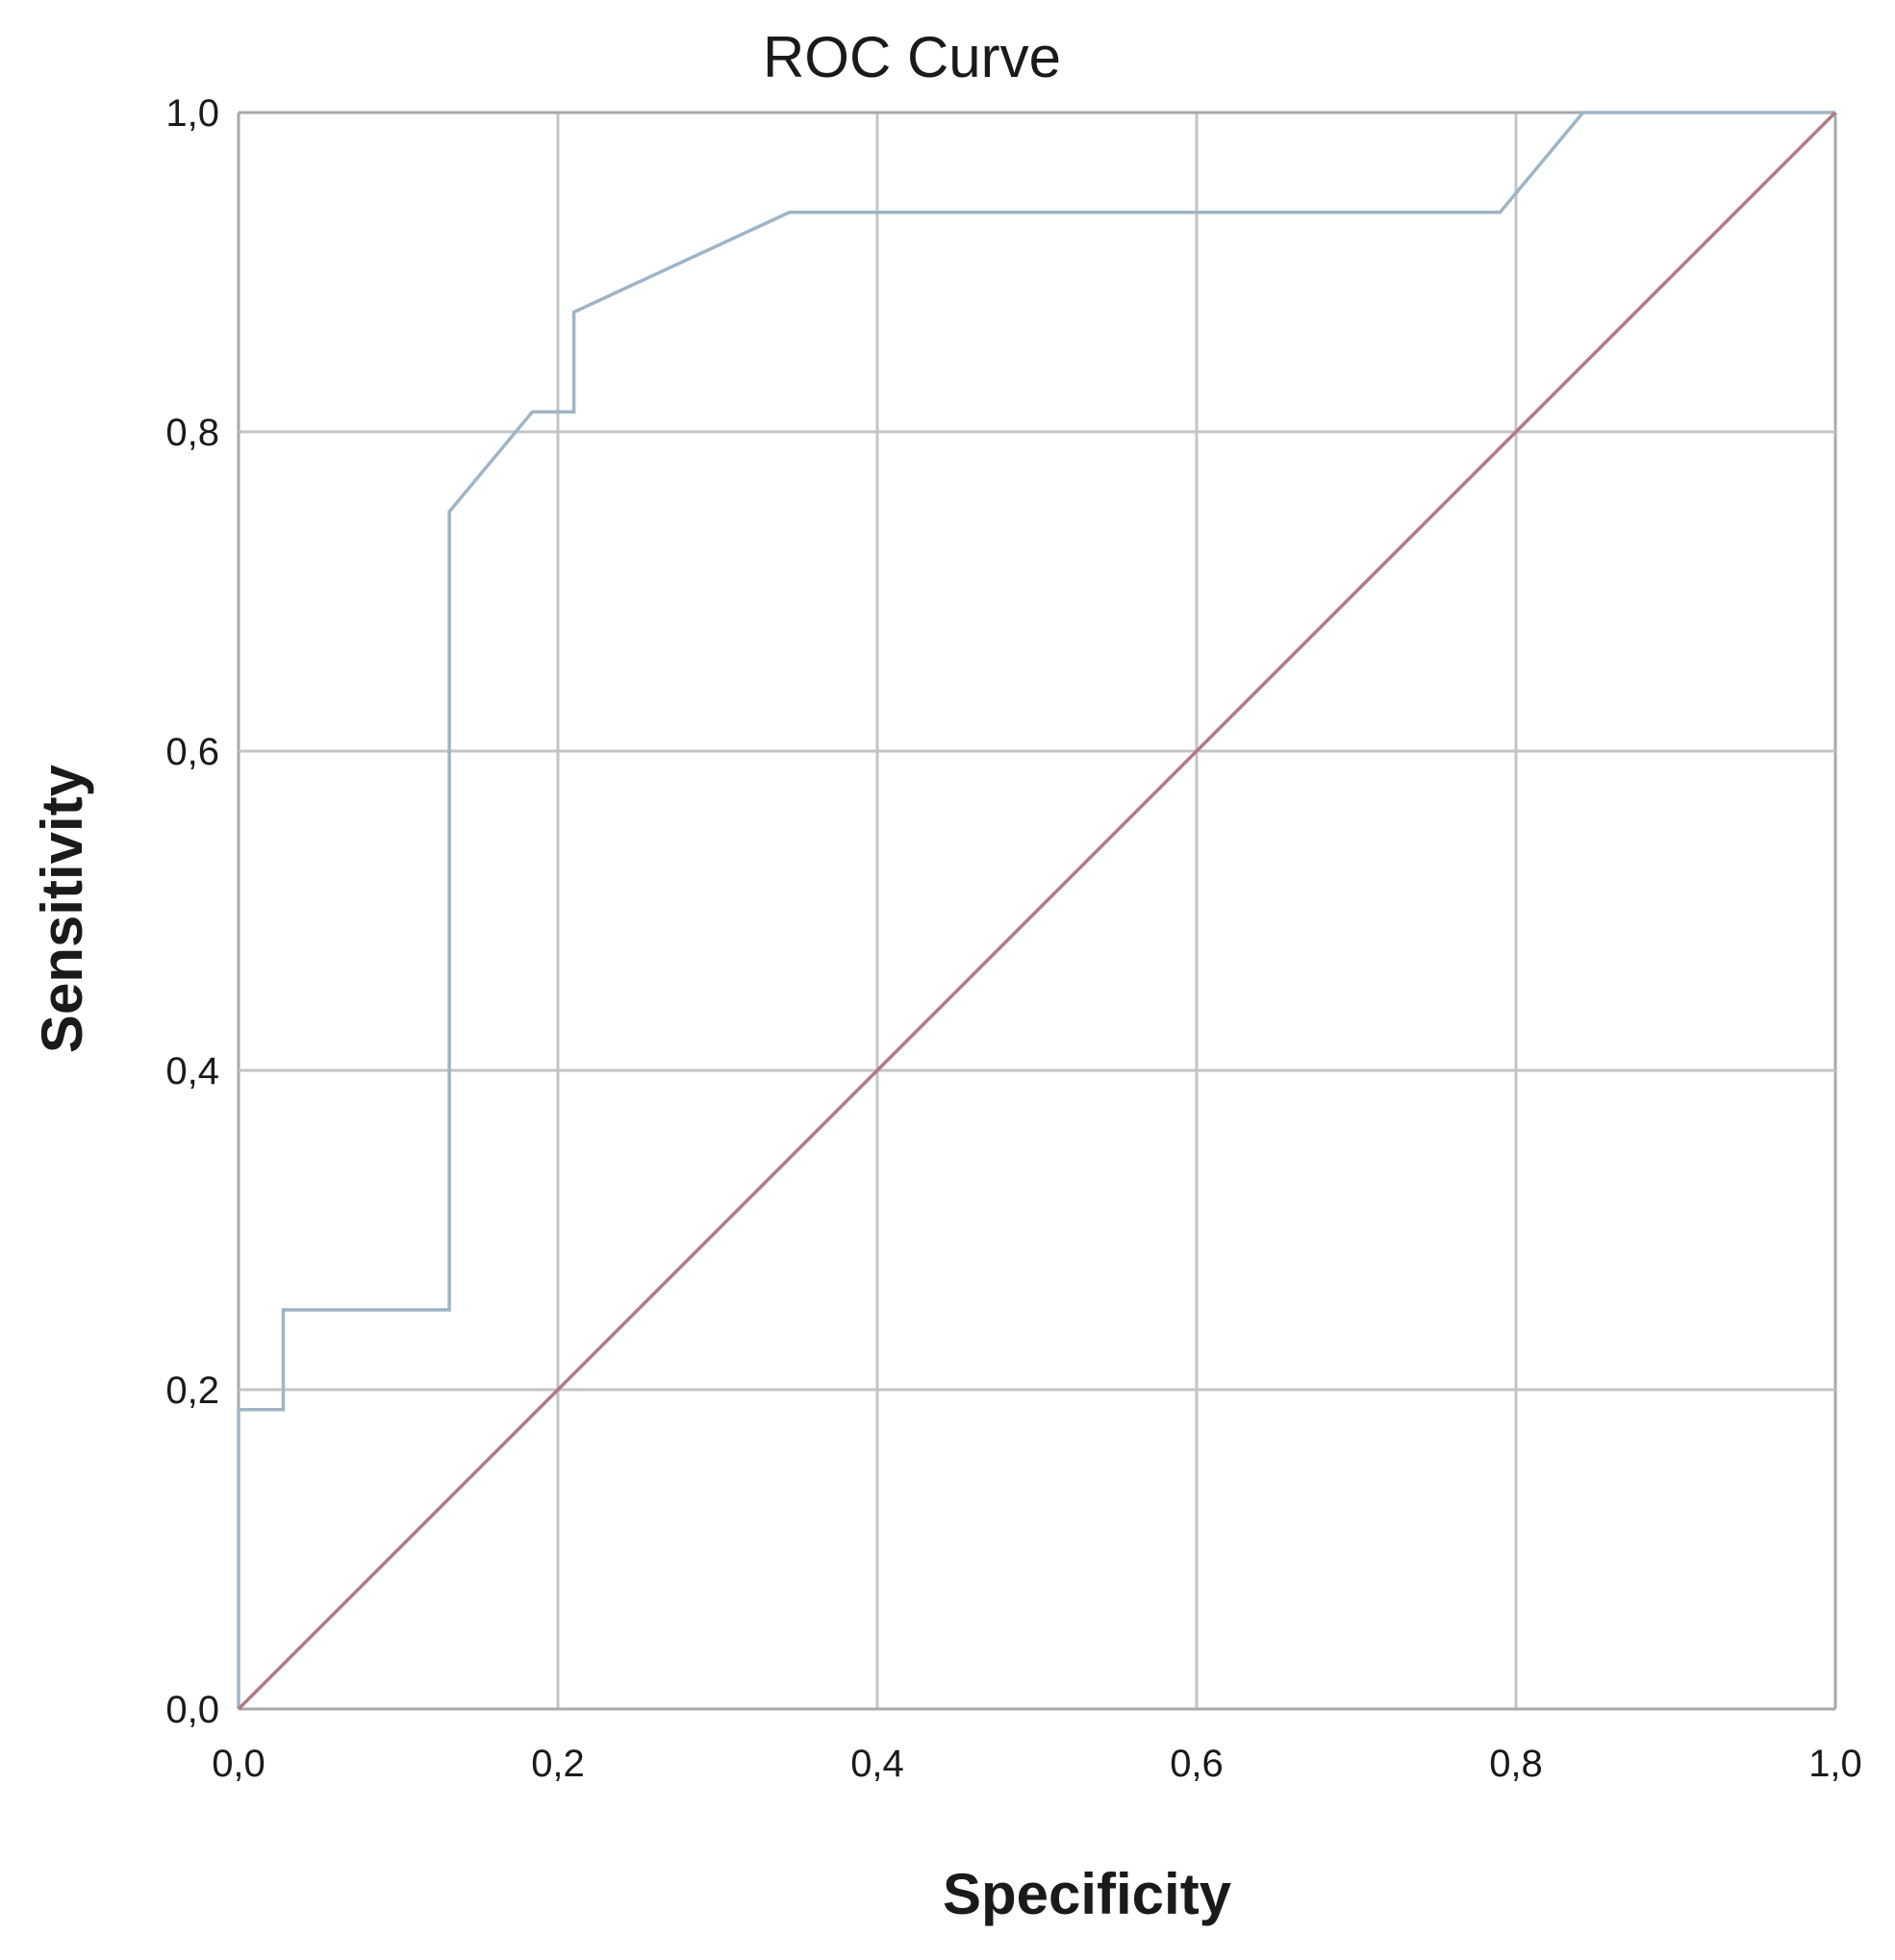 This screenshot has width=1895, height=1960. I want to click on y-axis-label: Sensitivity, so click(62, 908).